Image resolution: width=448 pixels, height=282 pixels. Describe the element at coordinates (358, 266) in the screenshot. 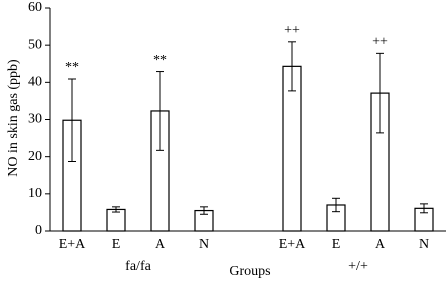

I see `group-label: +/+` at that location.